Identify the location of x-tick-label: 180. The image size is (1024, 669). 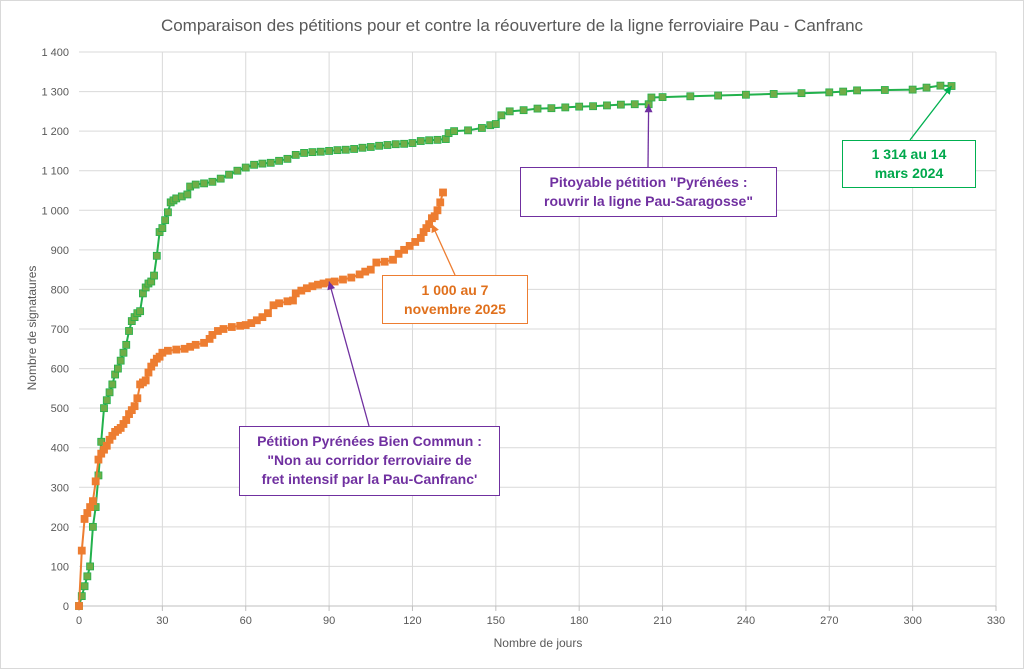
(579, 621).